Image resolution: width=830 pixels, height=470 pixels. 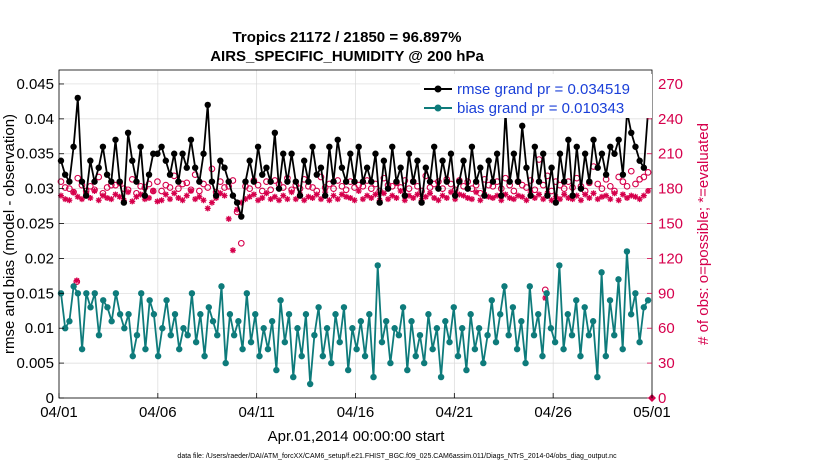 What do you see at coordinates (536, 96) in the screenshot?
I see `legend-background` at bounding box center [536, 96].